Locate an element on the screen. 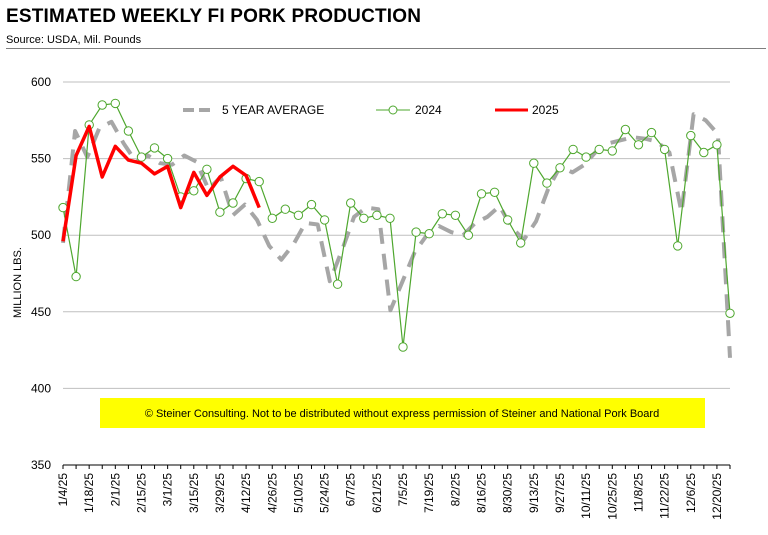 The height and width of the screenshot is (535, 768). x-tick-label: 9/27/25 is located at coordinates (560, 493).